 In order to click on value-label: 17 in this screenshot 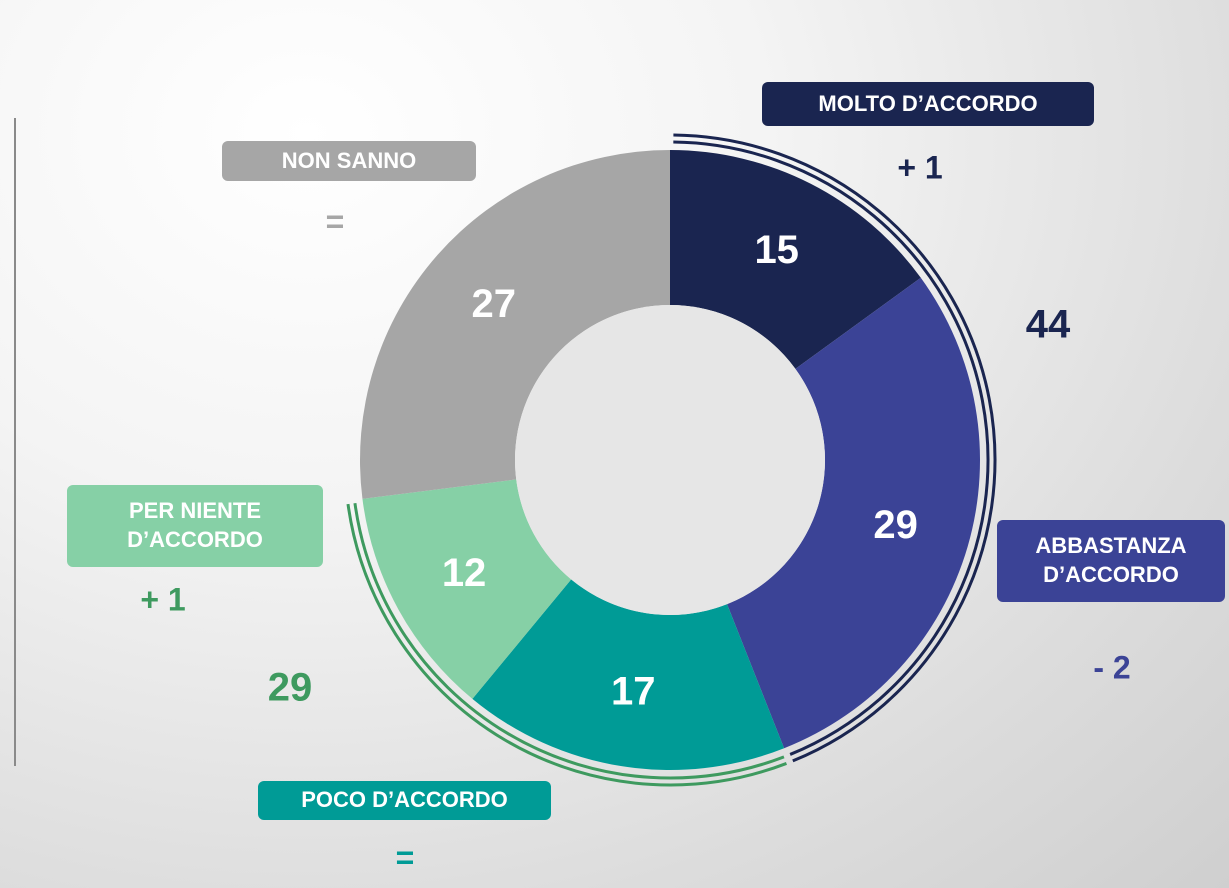, I will do `click(633, 692)`.